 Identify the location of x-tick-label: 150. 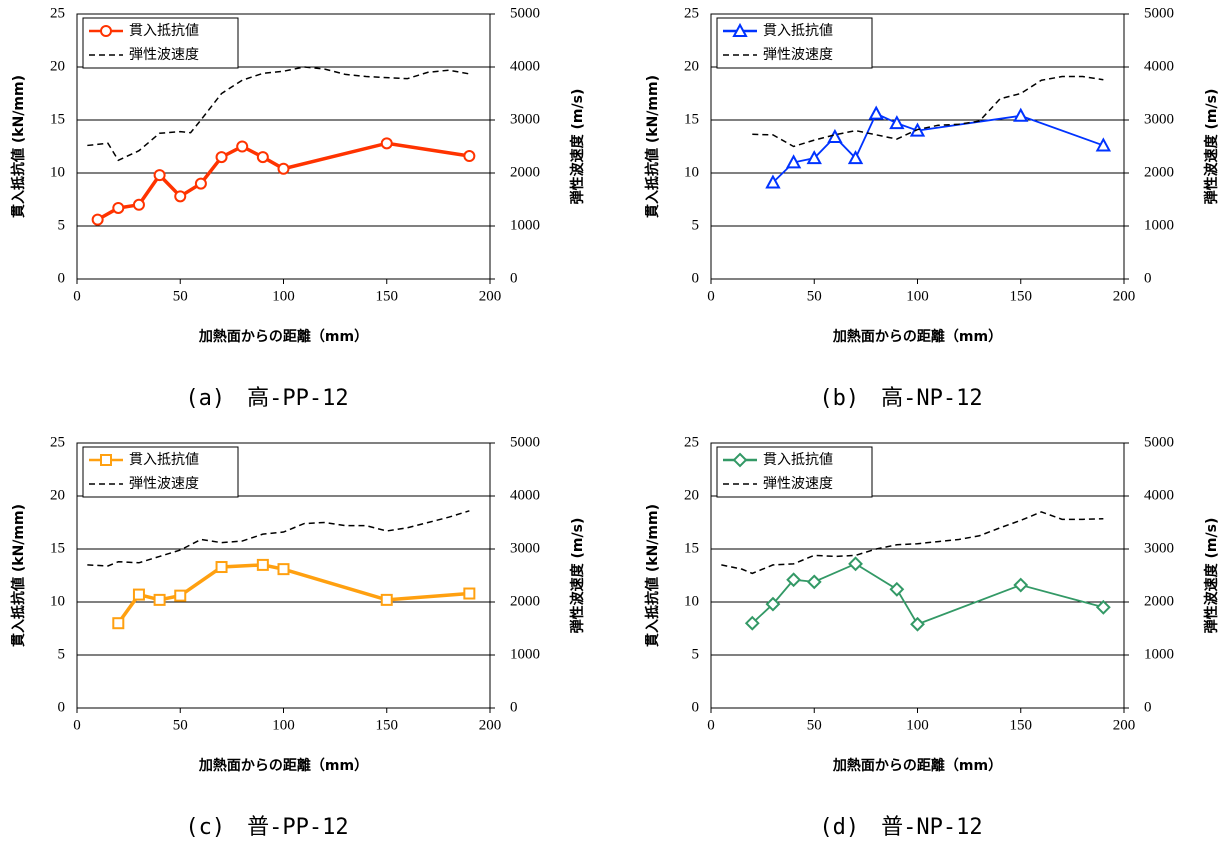
(387, 725).